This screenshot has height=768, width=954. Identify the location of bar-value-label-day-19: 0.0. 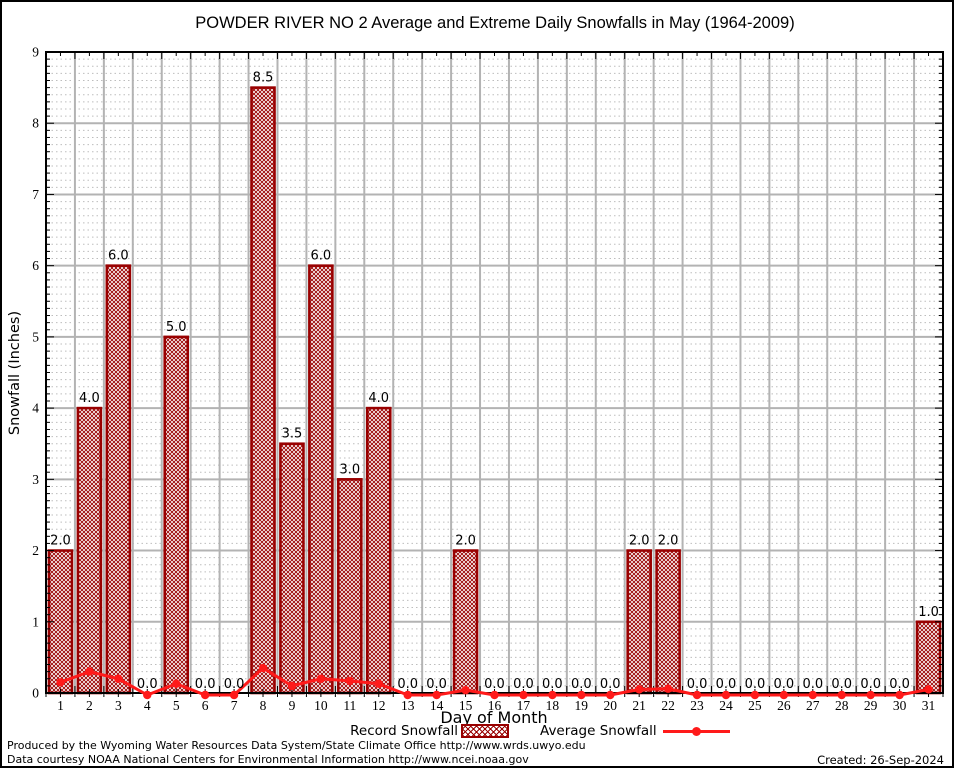
(581, 684).